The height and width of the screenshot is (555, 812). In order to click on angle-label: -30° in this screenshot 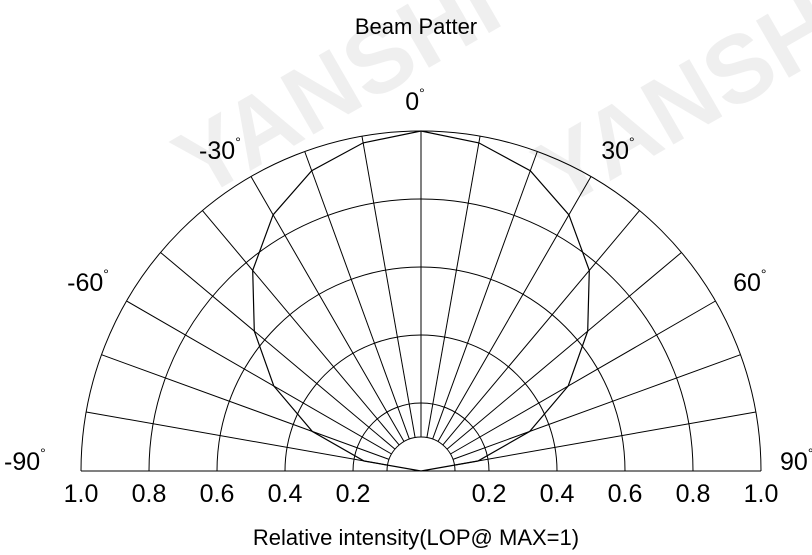, I will do `click(220, 149)`.